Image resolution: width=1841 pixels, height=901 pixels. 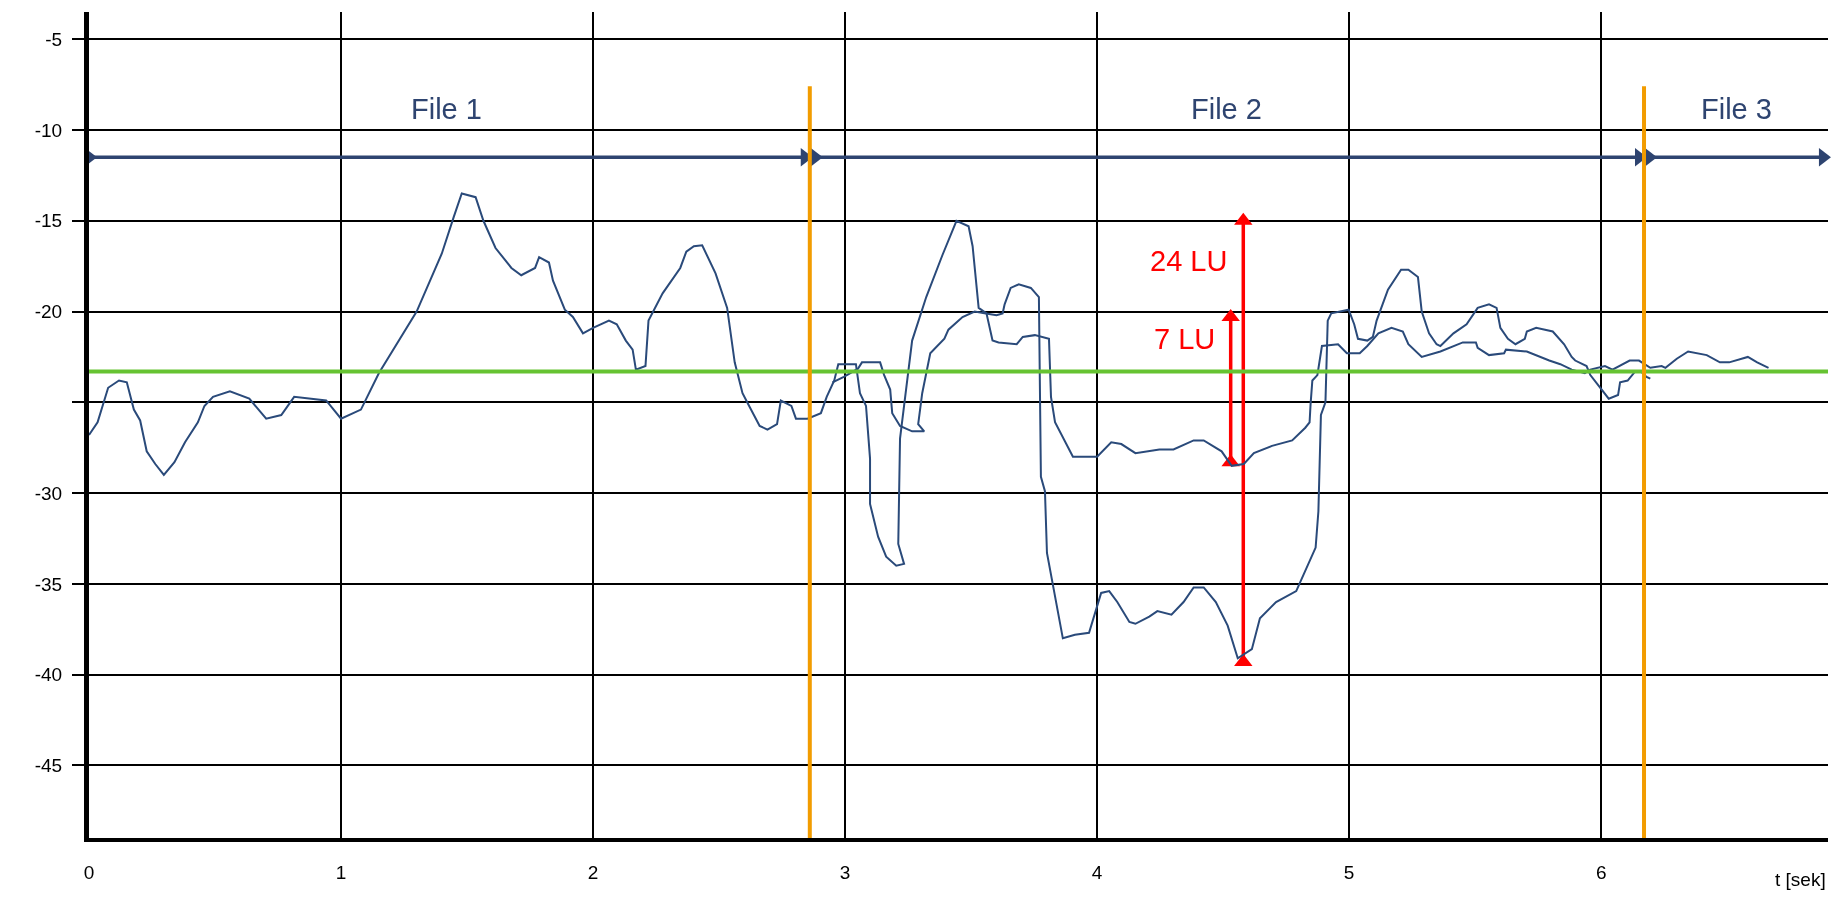 What do you see at coordinates (1800, 879) in the screenshot?
I see `x-axis-title: t [sek]` at bounding box center [1800, 879].